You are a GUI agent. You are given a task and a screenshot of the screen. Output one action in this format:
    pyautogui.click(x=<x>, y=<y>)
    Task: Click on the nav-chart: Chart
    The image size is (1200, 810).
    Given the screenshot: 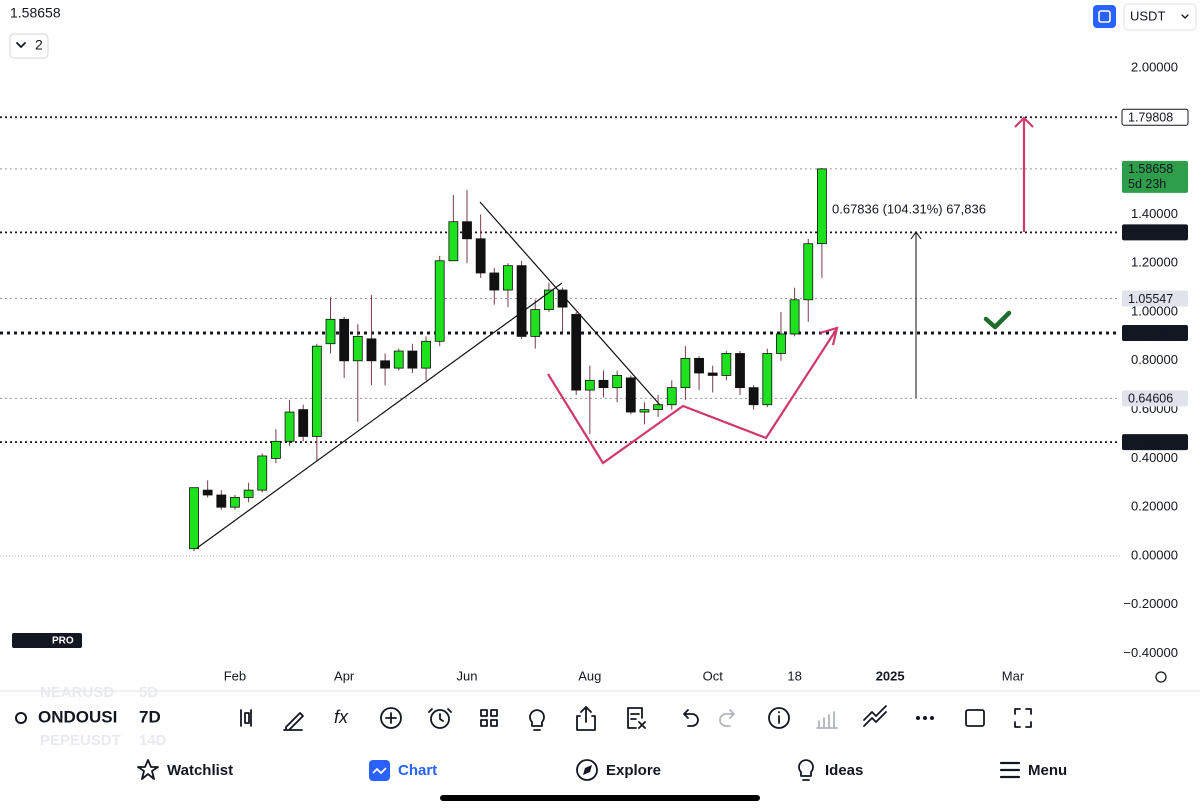 What is the action you would take?
    pyautogui.click(x=417, y=770)
    